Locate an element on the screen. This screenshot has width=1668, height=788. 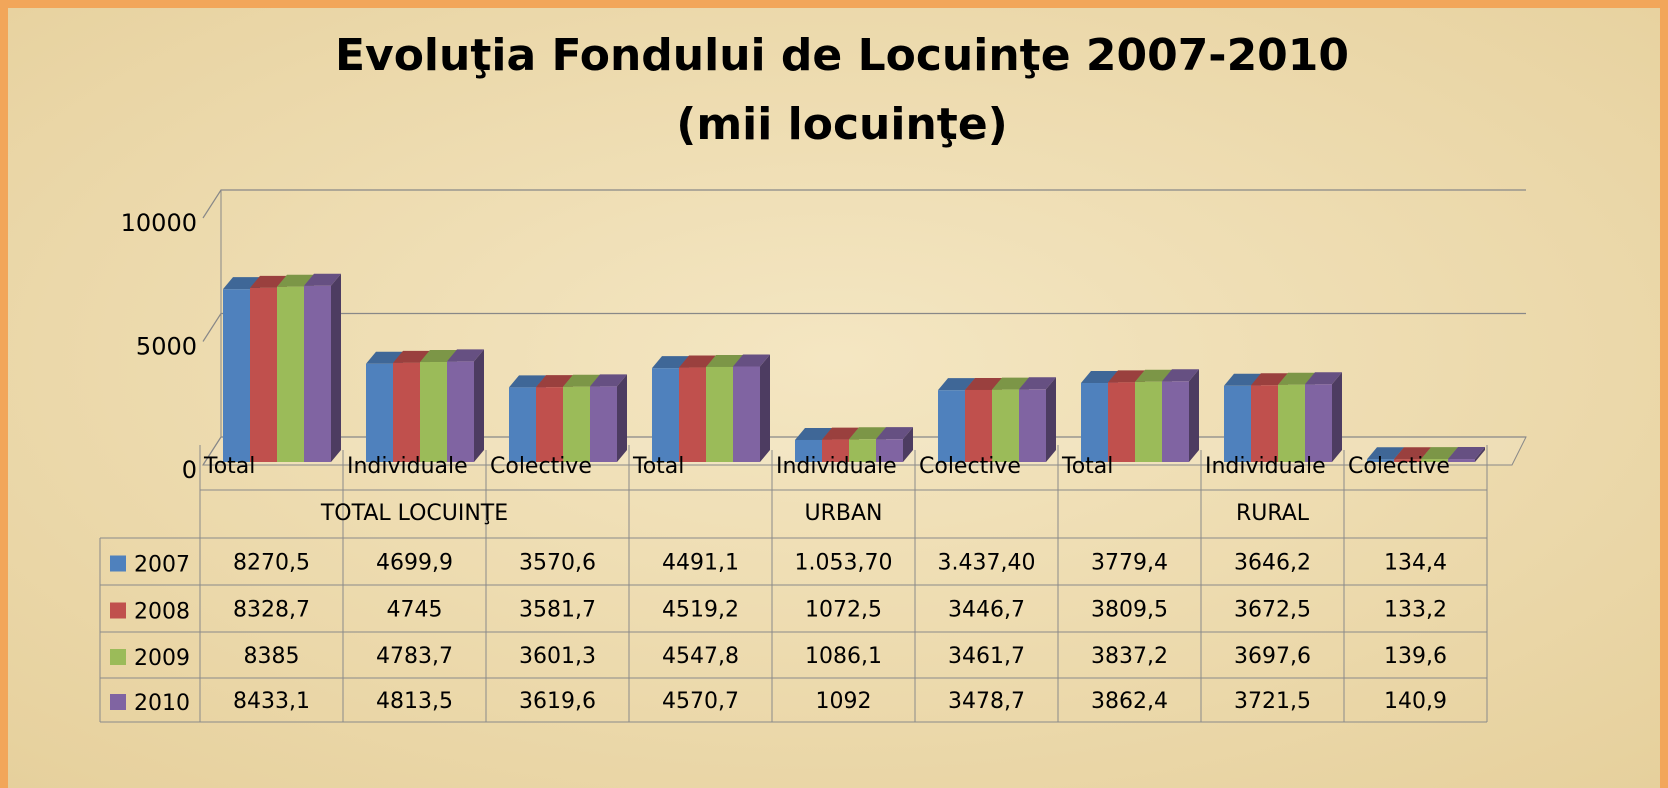
table-value: 3721,5 is located at coordinates (1272, 701).